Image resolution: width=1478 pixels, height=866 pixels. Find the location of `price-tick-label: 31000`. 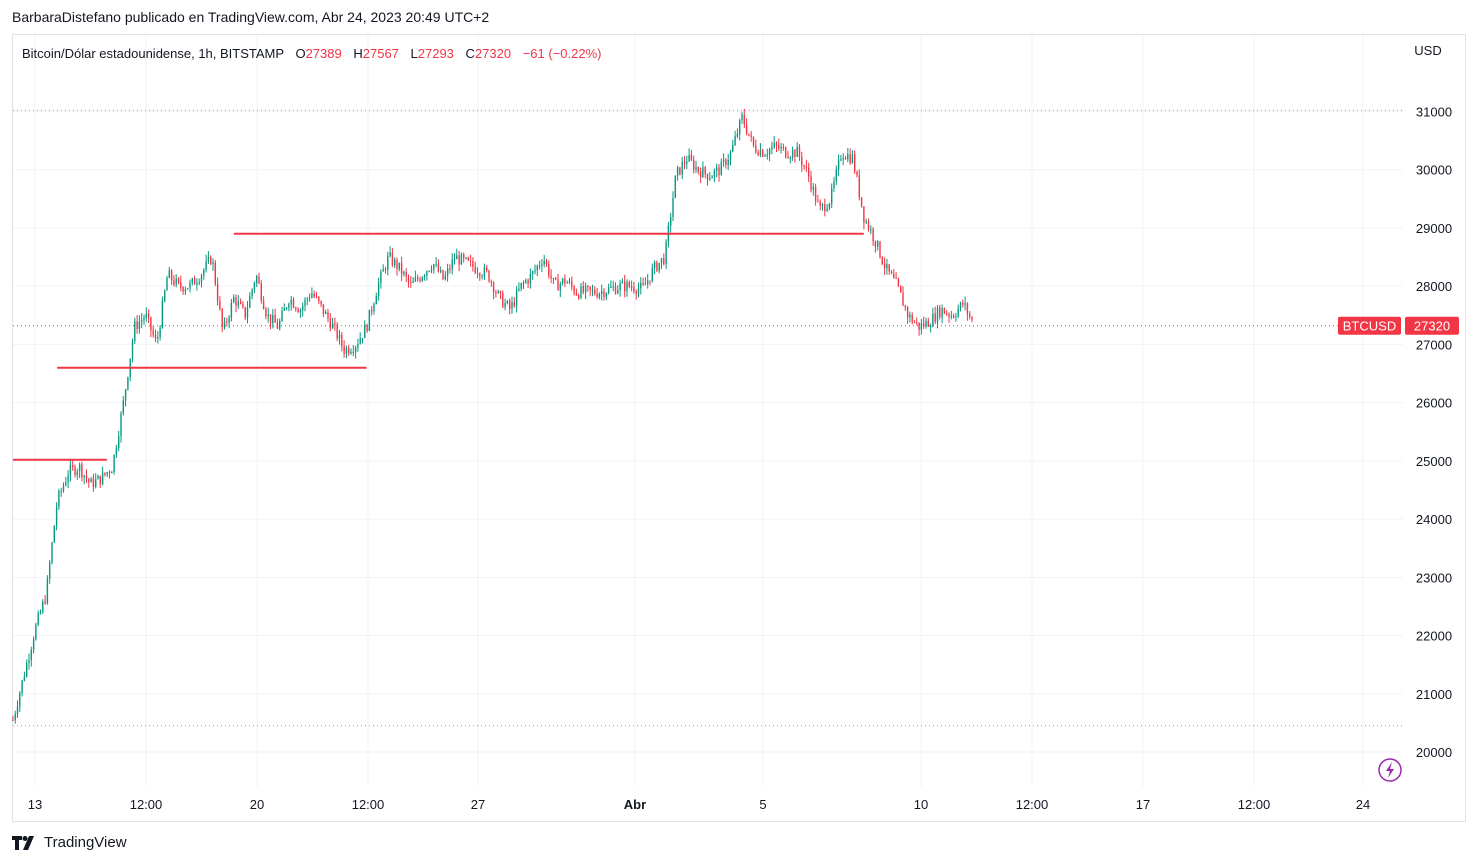

price-tick-label: 31000 is located at coordinates (1434, 112).